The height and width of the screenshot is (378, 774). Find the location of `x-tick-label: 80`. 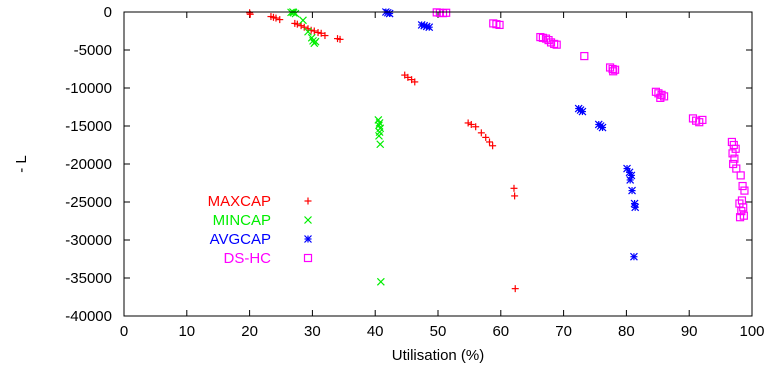

x-tick-label: 80 is located at coordinates (626, 331).